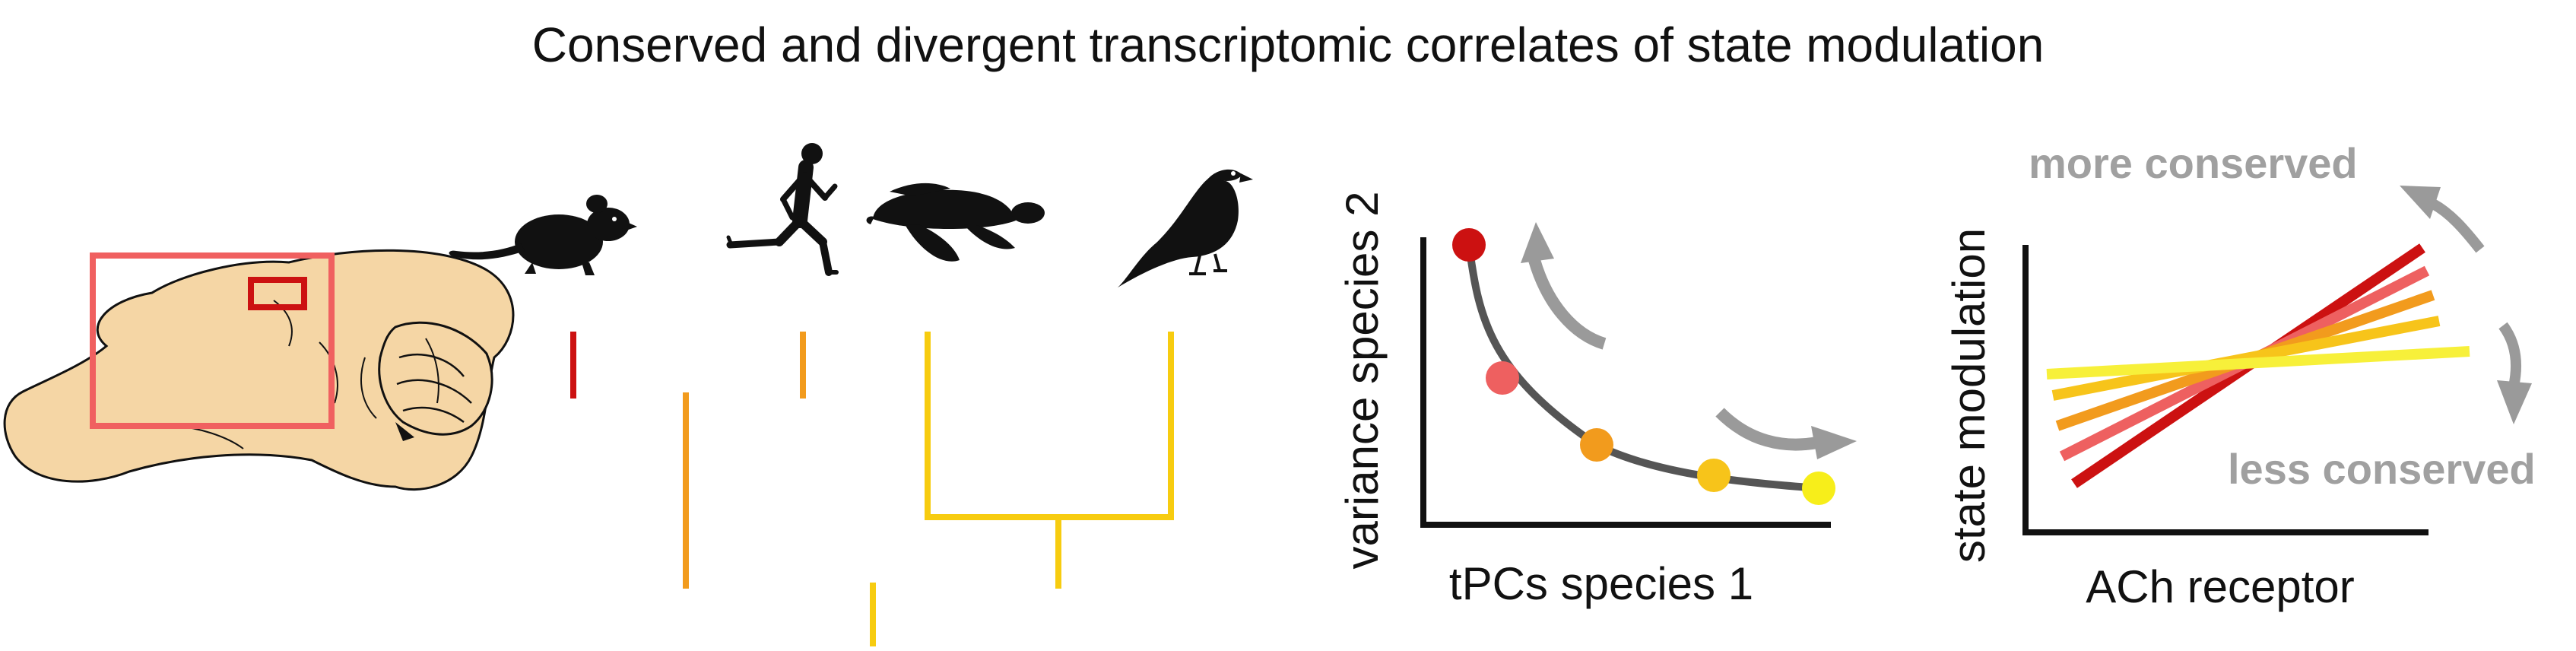 This screenshot has width=2576, height=651. I want to click on running-human-icon, so click(783, 209).